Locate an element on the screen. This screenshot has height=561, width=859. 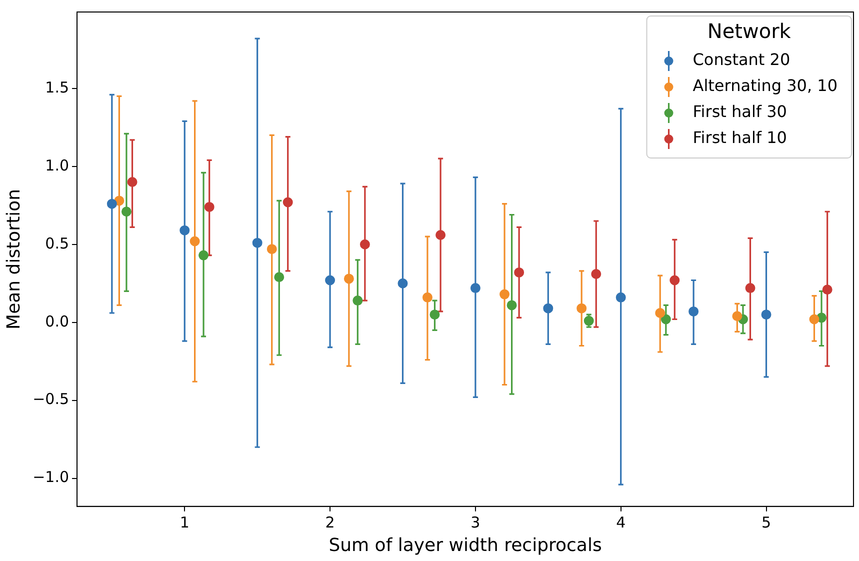
legend-title: Network is located at coordinates (749, 31).